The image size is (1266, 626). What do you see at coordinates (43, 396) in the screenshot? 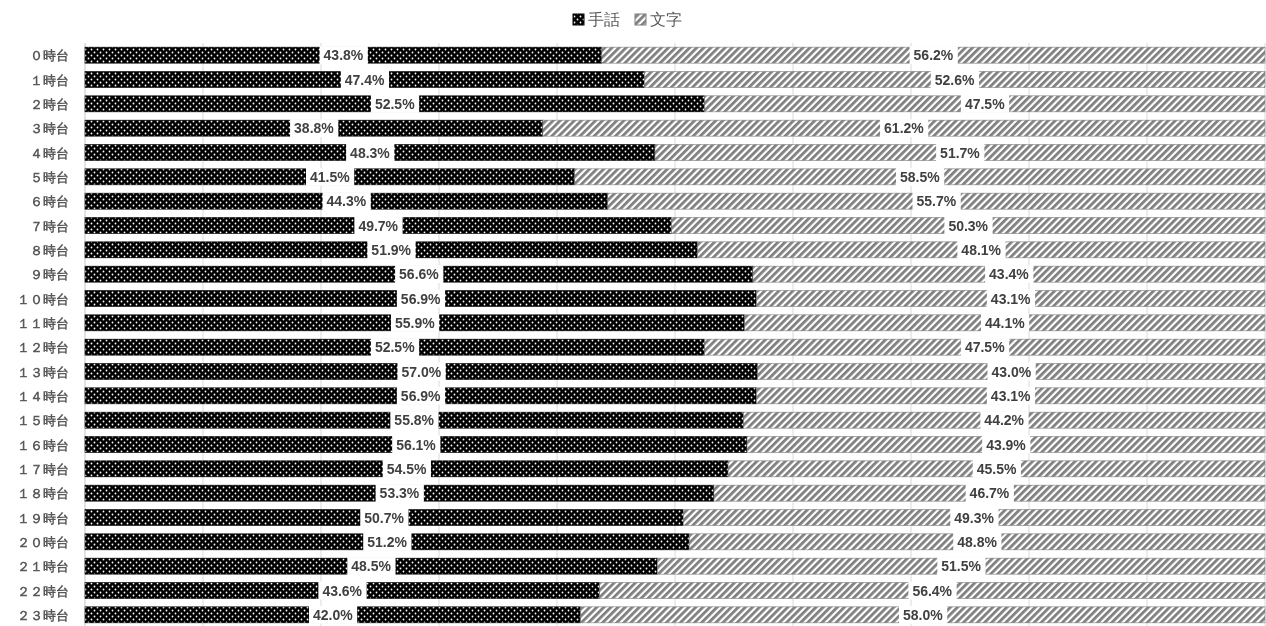
I see `y-tick-label: １４時台` at bounding box center [43, 396].